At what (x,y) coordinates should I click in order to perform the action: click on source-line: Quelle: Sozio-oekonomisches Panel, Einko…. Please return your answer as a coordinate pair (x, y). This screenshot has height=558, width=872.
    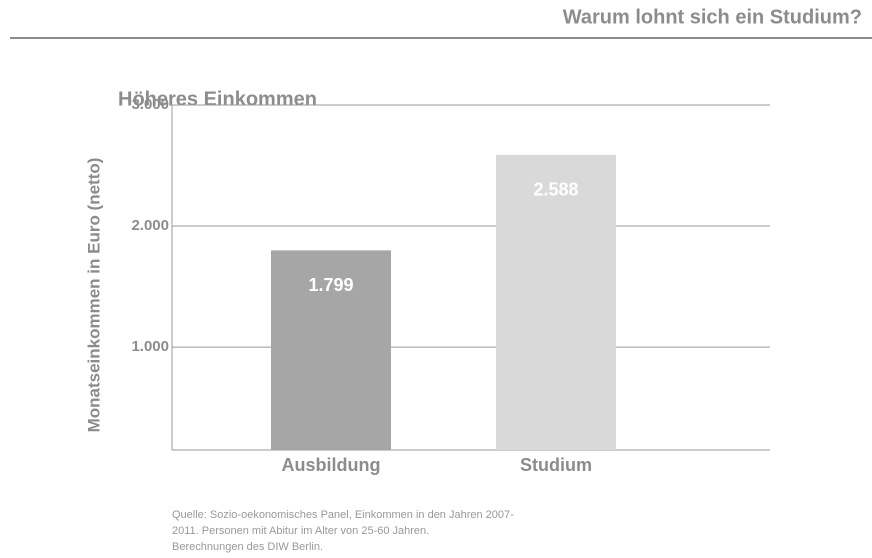
    Looking at the image, I should click on (343, 515).